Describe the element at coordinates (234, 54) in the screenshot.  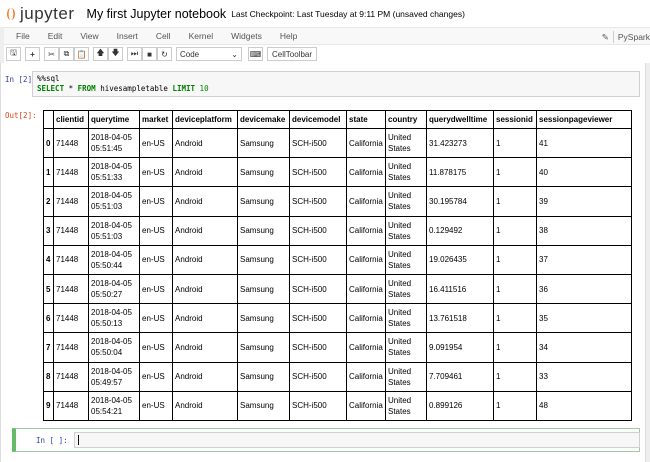
I see `chevron-down-icon: ⌄` at that location.